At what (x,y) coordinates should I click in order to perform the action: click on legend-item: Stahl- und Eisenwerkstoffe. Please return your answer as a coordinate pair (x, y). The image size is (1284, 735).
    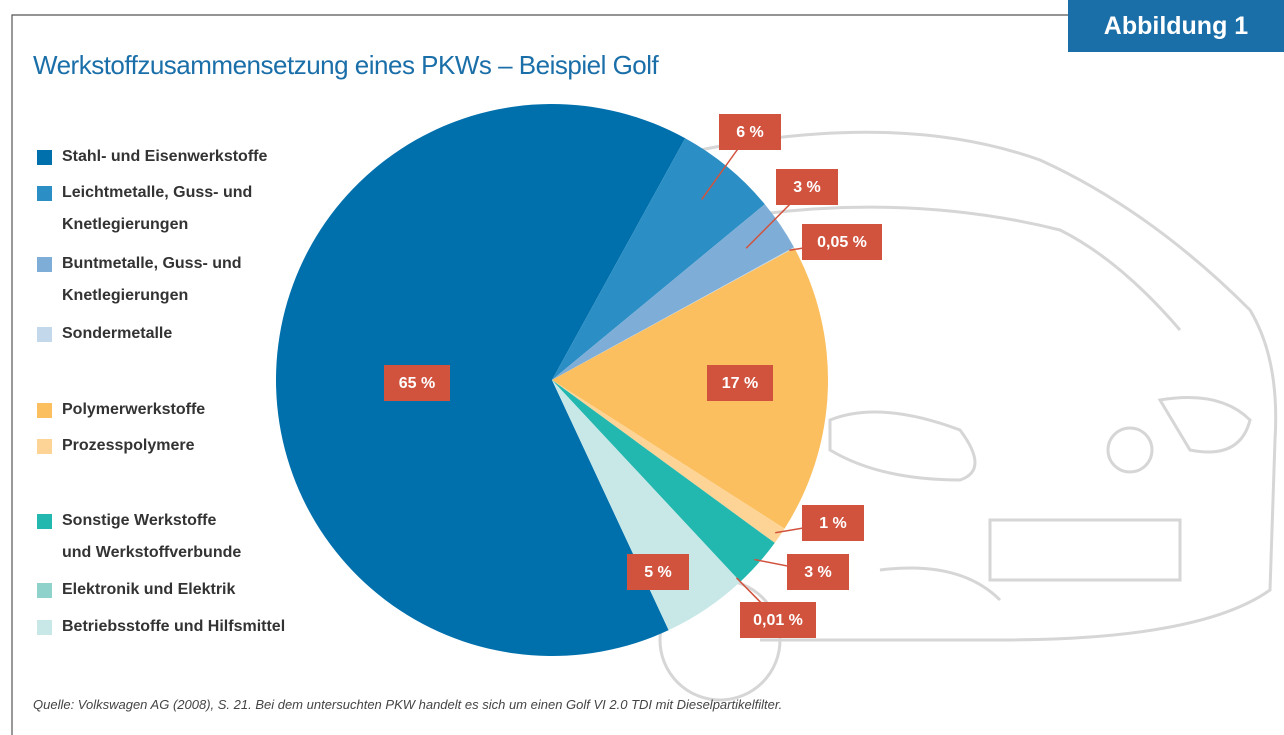
    Looking at the image, I should click on (152, 157).